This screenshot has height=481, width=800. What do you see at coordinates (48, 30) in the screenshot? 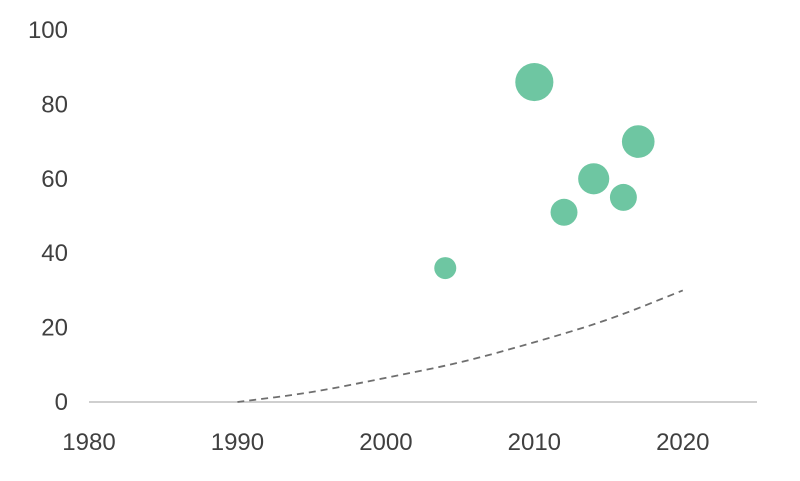
I see `y-tick-label: 100` at bounding box center [48, 30].